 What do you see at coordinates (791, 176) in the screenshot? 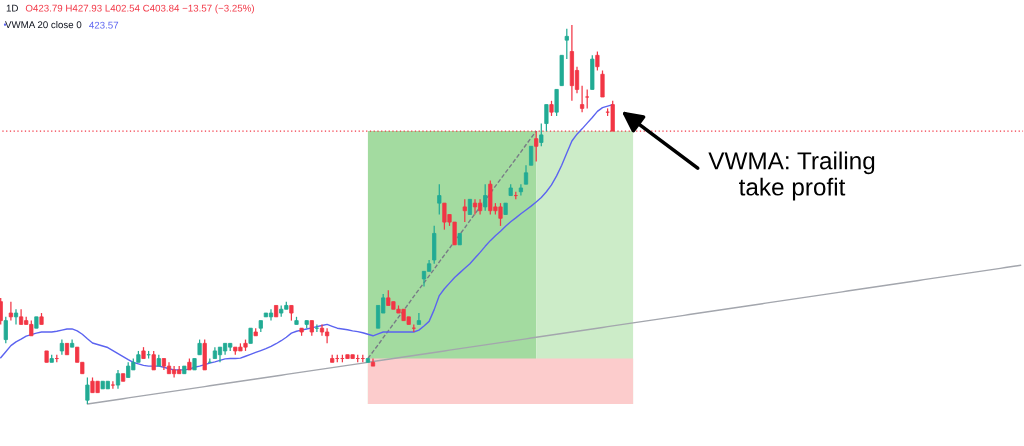
I see `annotation: VWMA: Trailing take profit` at bounding box center [791, 176].